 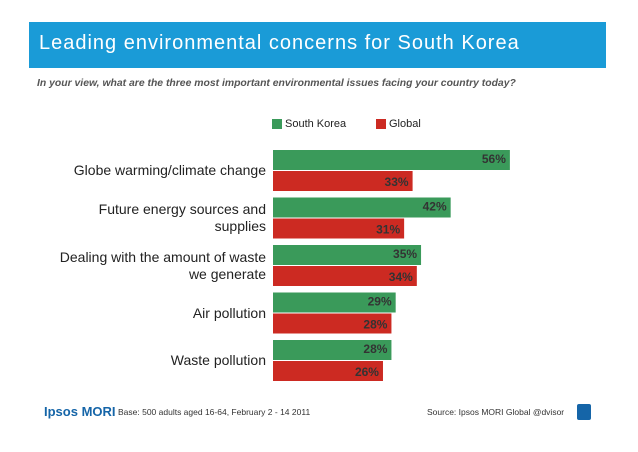 What do you see at coordinates (494, 159) in the screenshot?
I see `data-label-south-korea-globe-warming-climate-change: 56%` at bounding box center [494, 159].